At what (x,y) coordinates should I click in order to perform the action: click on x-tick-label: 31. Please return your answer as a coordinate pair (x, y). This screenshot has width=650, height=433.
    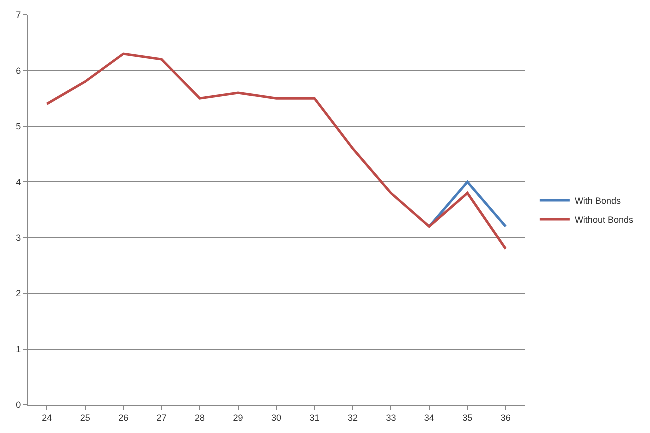
    Looking at the image, I should click on (315, 417).